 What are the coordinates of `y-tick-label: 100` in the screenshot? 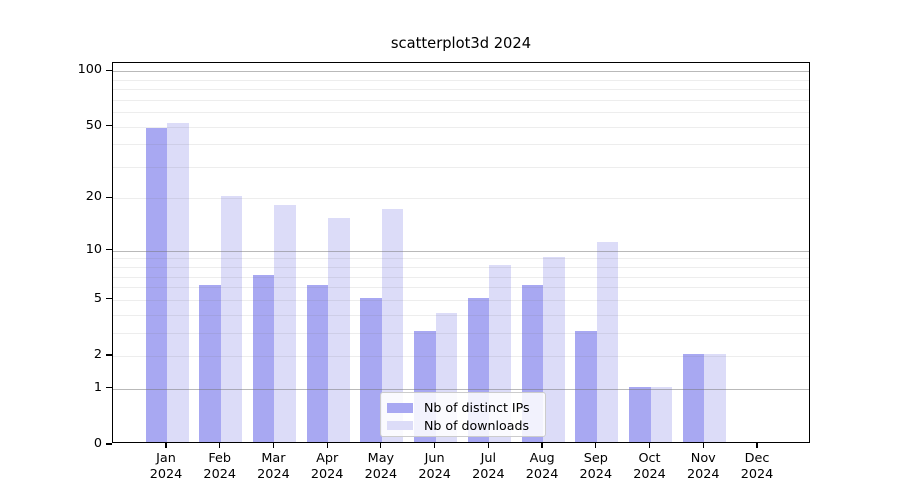 It's located at (89, 70).